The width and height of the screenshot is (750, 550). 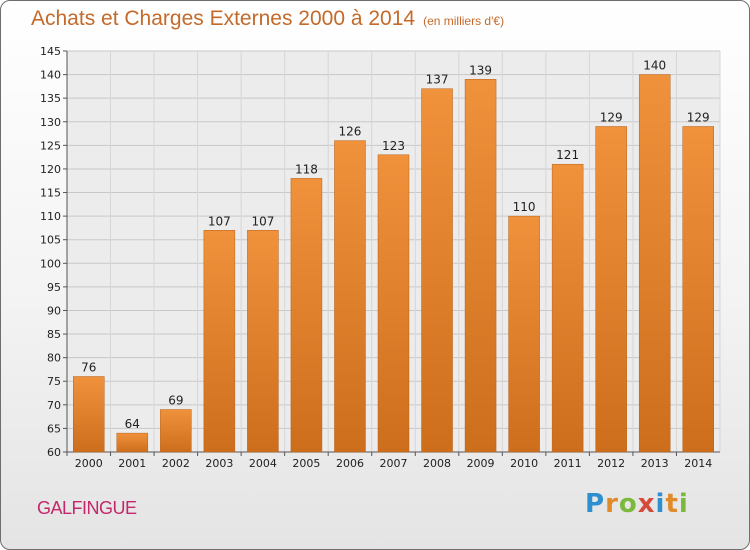 What do you see at coordinates (611, 463) in the screenshot?
I see `x-tick-label: 2012` at bounding box center [611, 463].